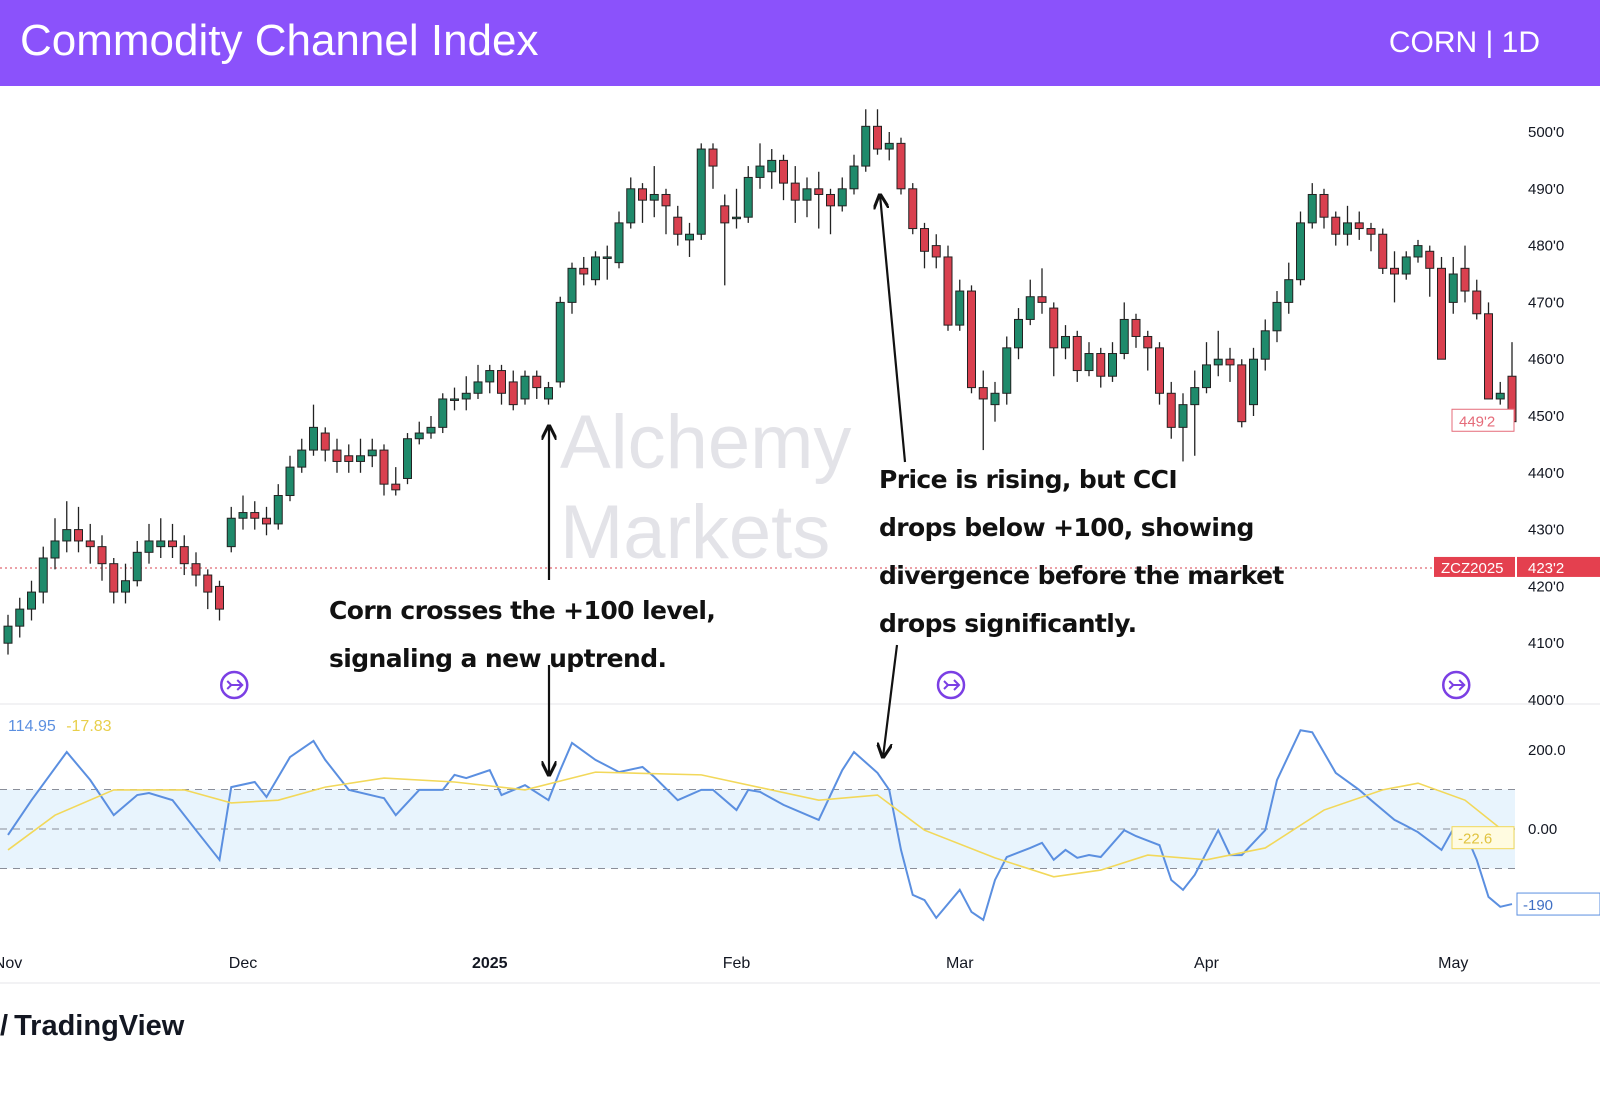  I want to click on cci-axis-tick: 0.00, so click(1542, 829).